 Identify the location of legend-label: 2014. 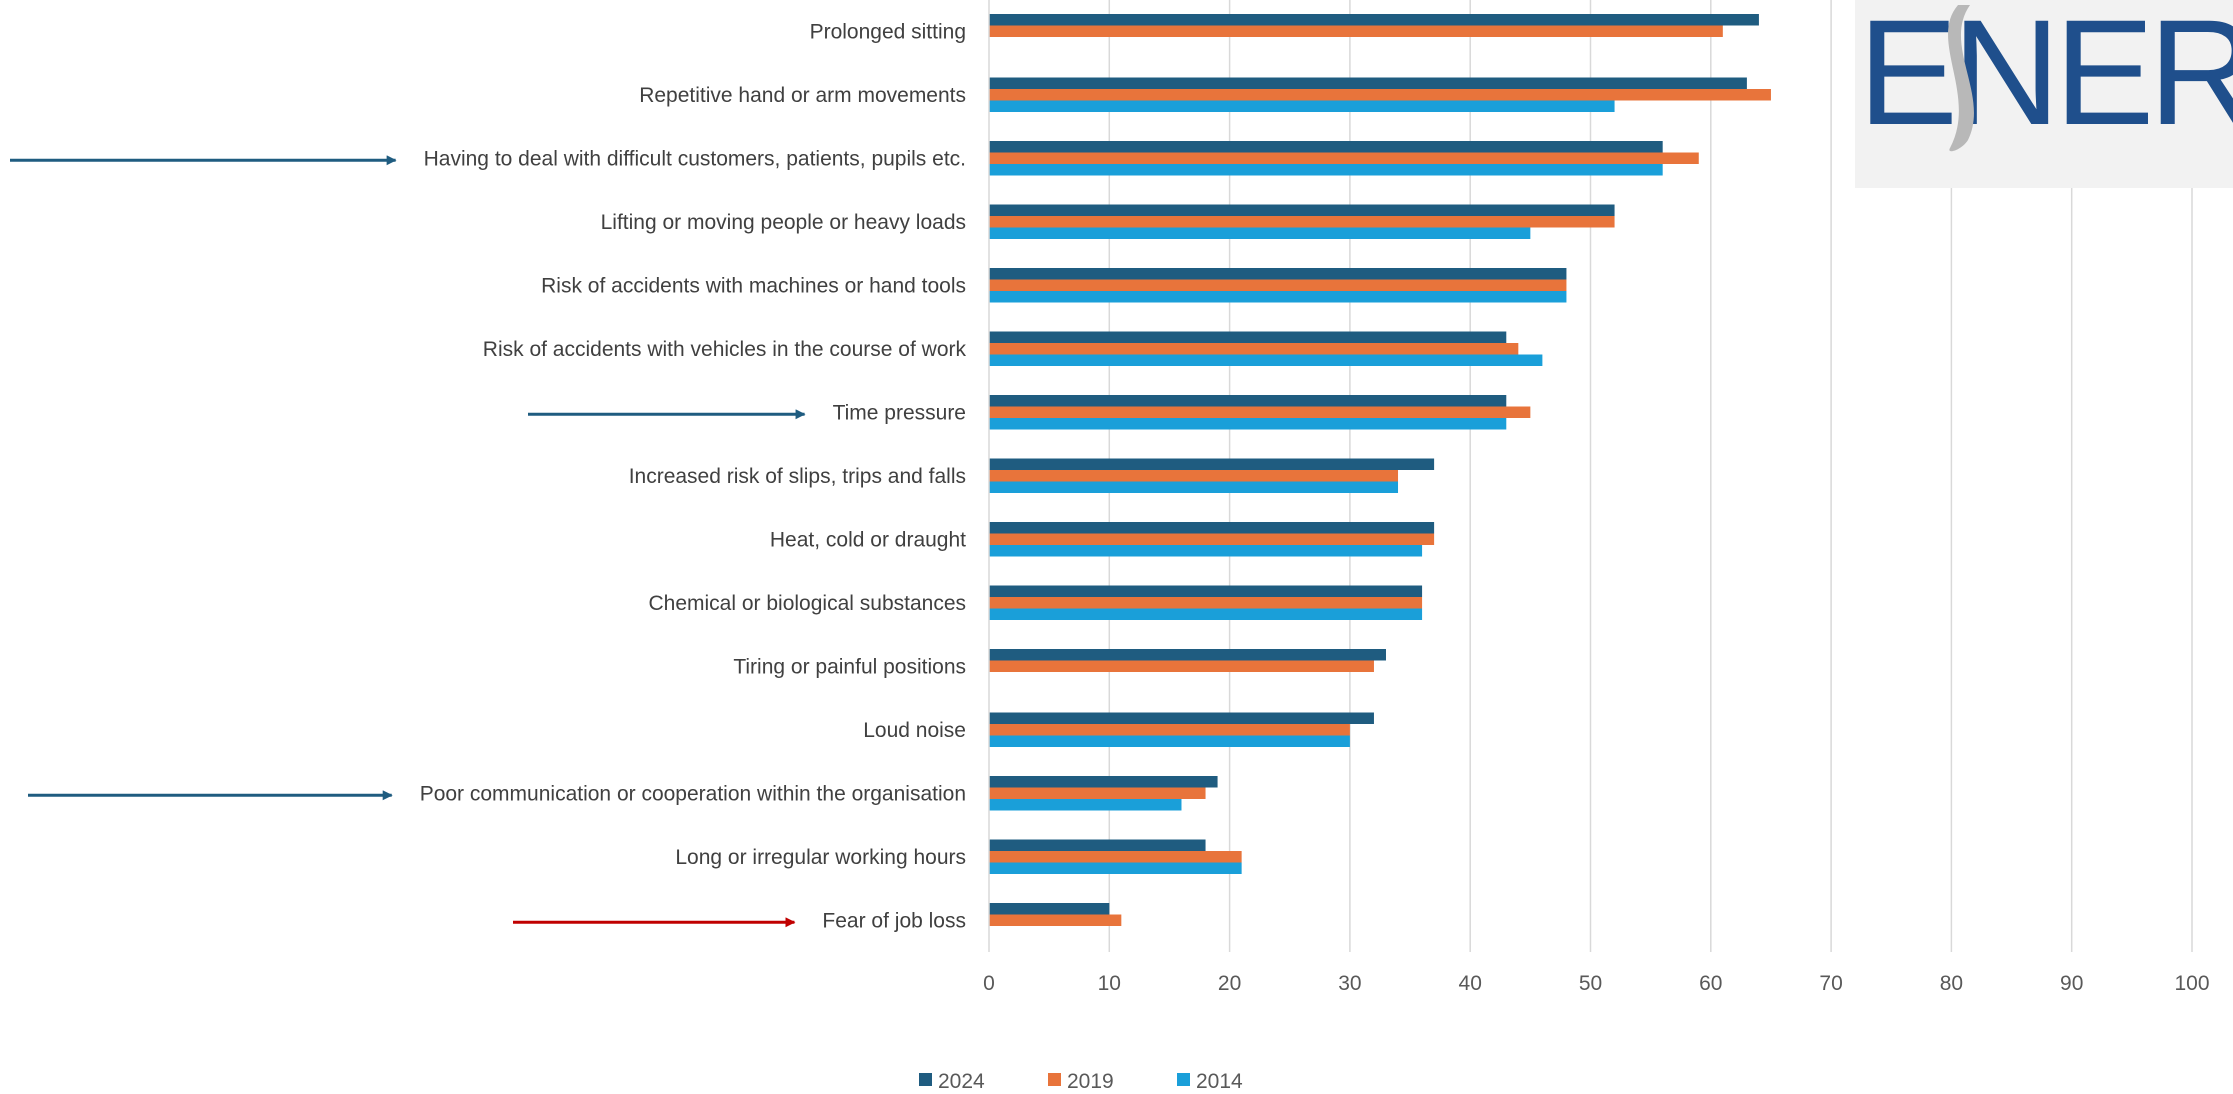
(1219, 1081).